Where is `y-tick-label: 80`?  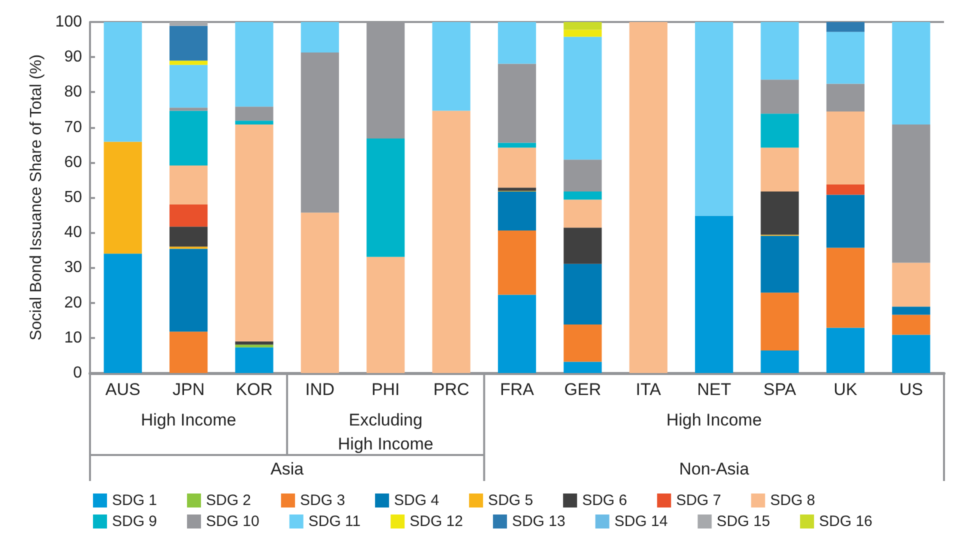
y-tick-label: 80 is located at coordinates (73, 92).